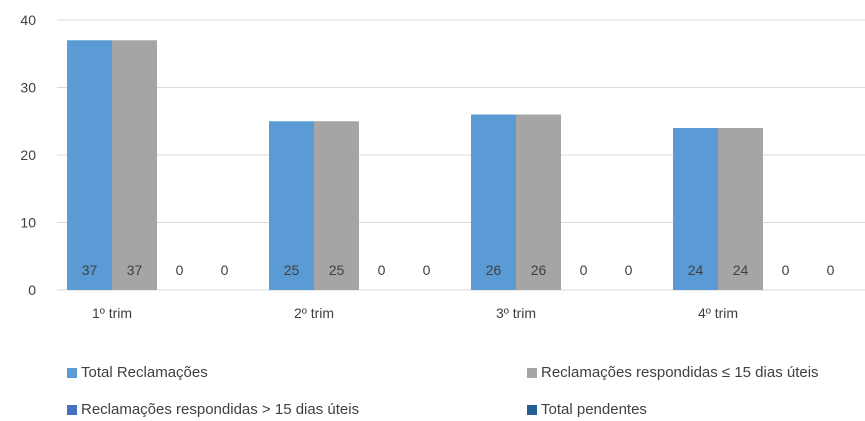 This screenshot has height=421, width=865. I want to click on y-axis-ticks: 0 10 20 30 40, so click(28, 155).